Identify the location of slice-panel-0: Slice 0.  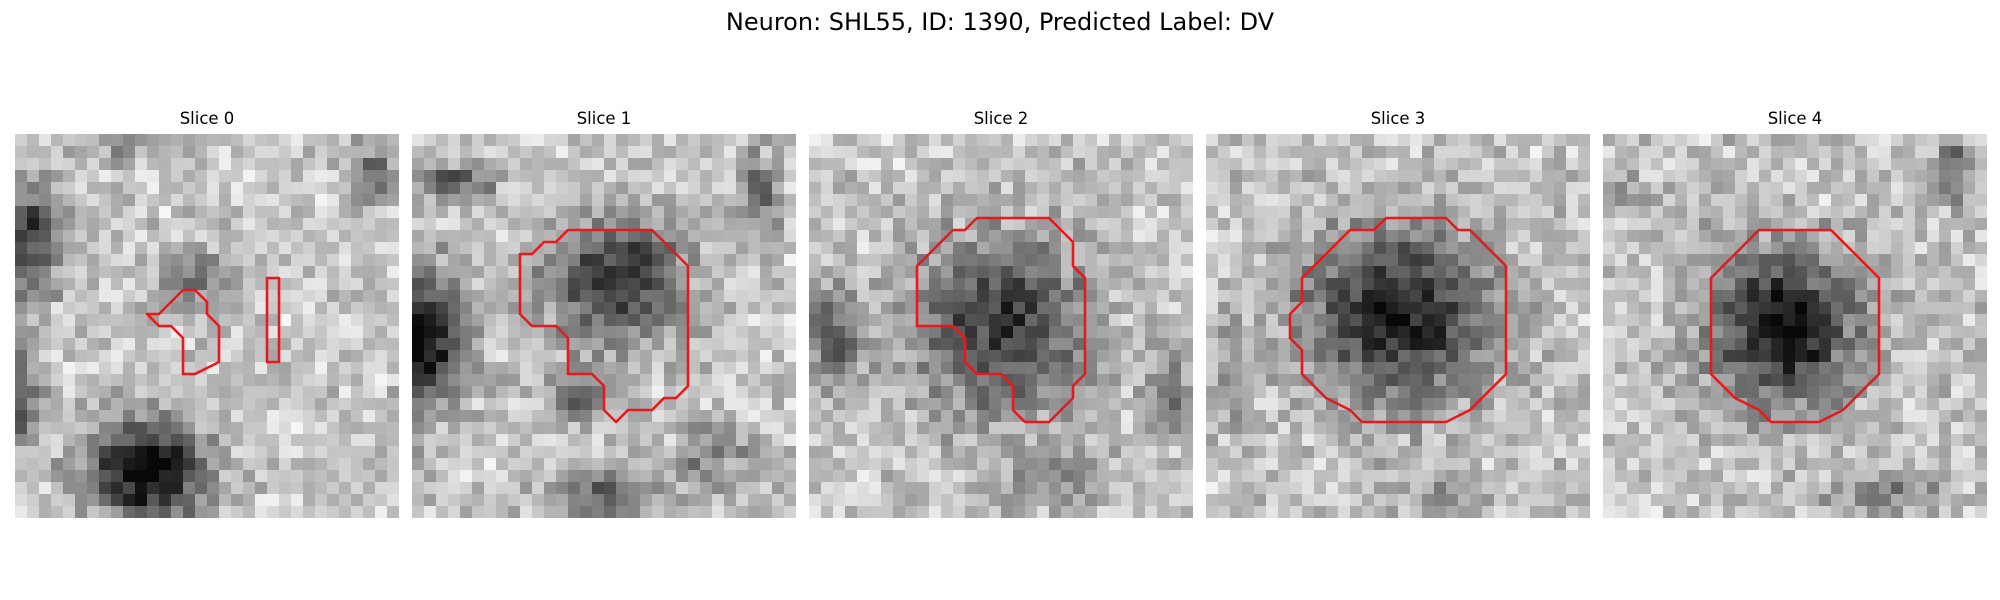
(207, 313).